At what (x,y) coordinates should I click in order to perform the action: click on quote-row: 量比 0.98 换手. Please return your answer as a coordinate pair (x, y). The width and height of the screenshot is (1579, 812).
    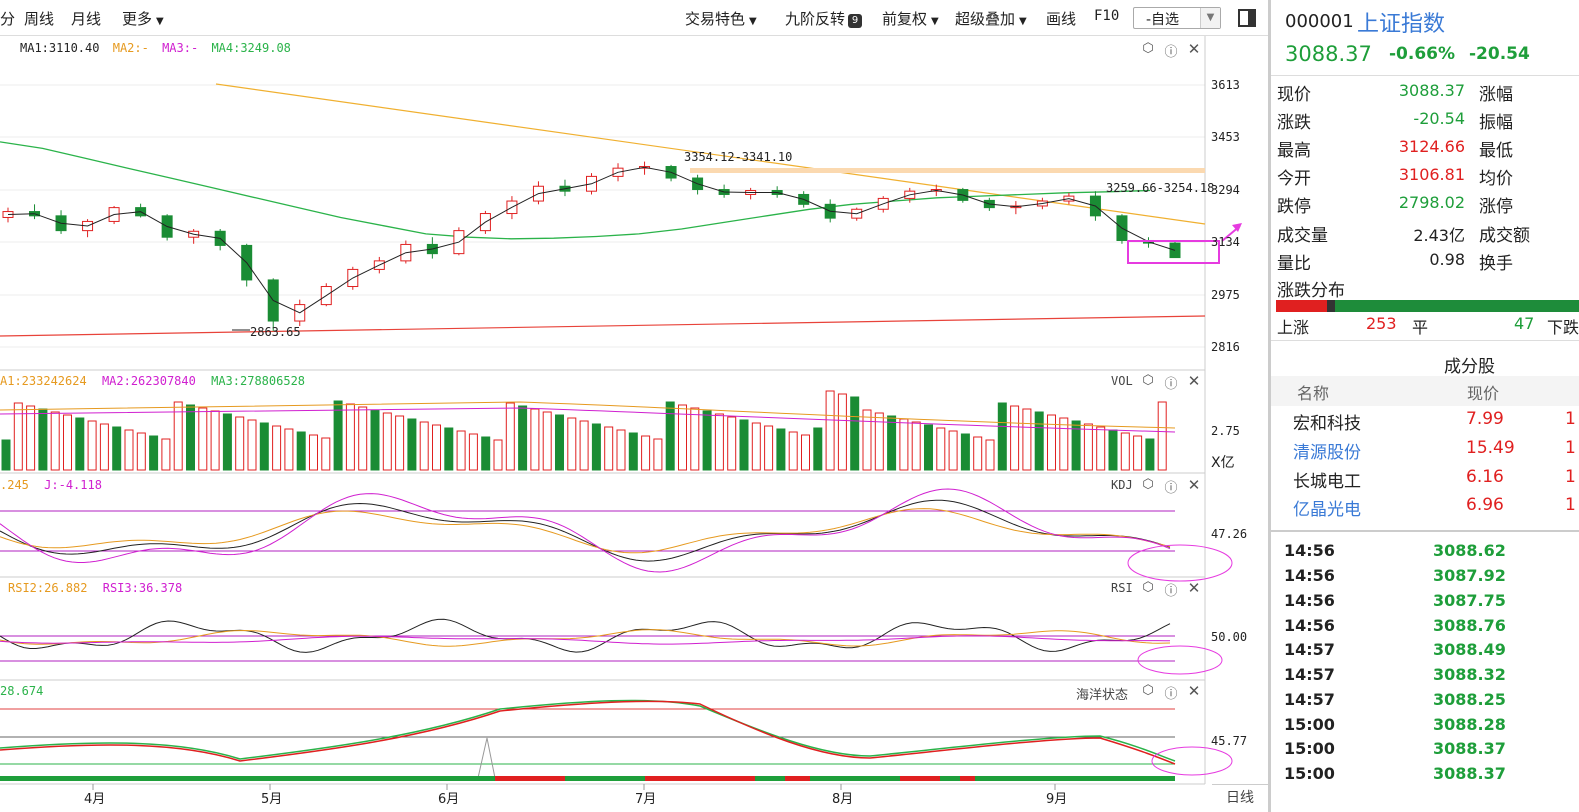
    Looking at the image, I should click on (1427, 262).